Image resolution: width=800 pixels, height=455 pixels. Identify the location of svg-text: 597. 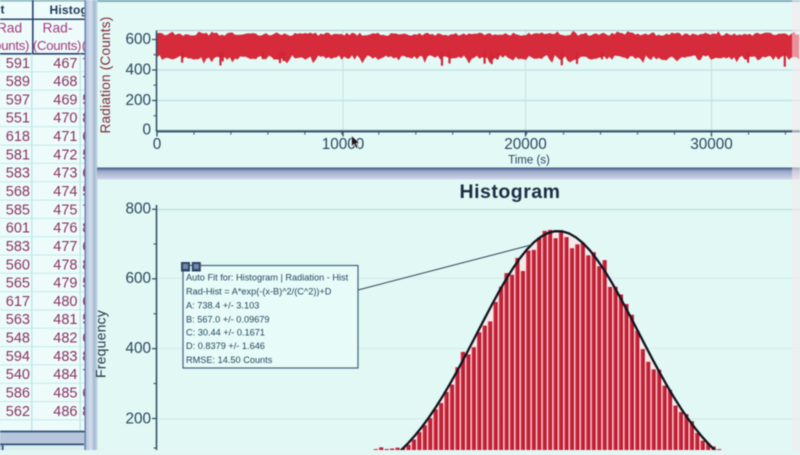
(18, 100).